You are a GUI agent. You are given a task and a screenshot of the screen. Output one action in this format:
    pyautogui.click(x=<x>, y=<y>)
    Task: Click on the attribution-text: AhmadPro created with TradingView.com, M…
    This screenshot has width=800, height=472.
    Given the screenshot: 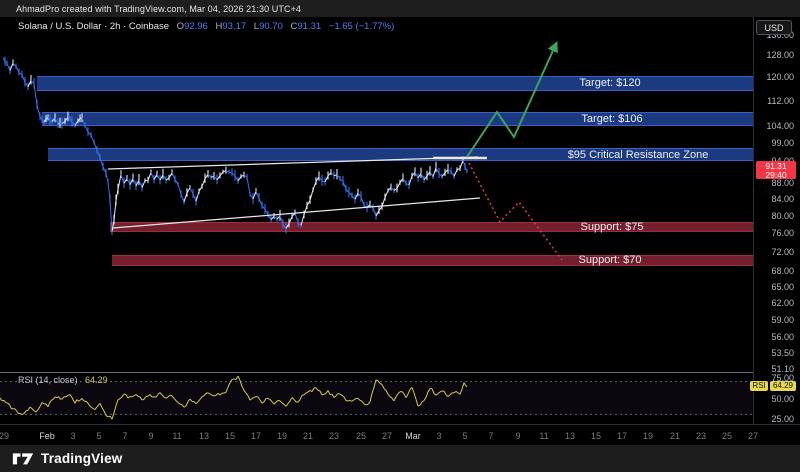 What is the action you would take?
    pyautogui.click(x=159, y=8)
    